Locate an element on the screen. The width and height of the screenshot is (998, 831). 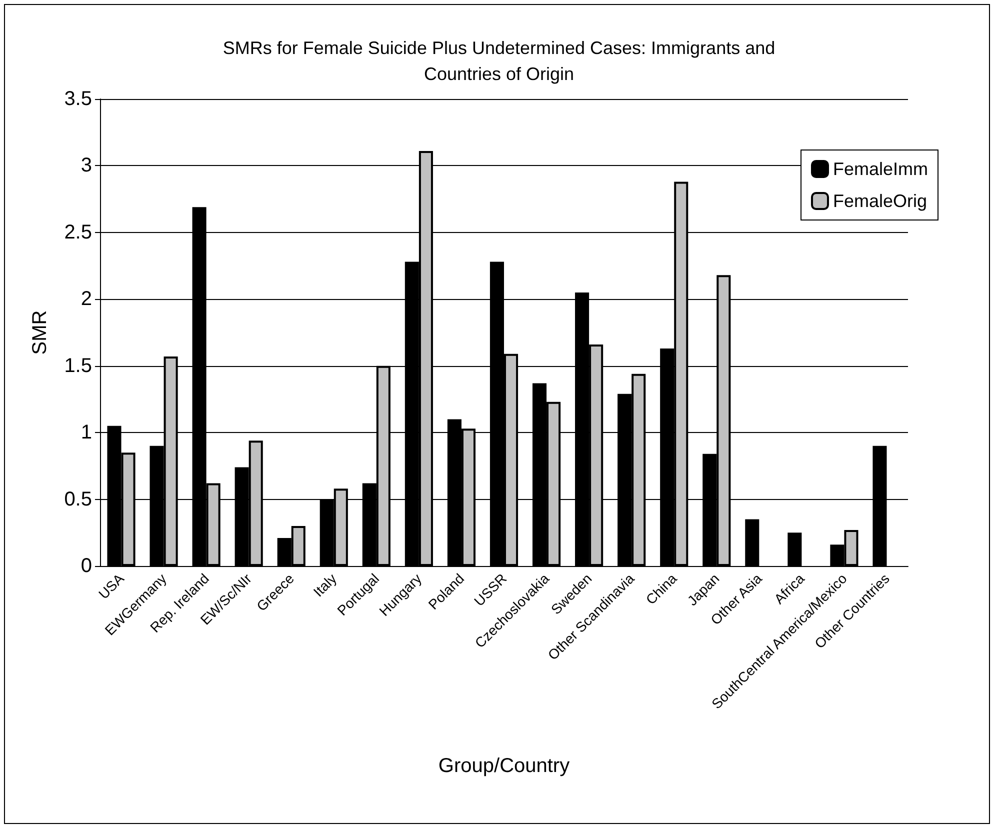
y-tick-label: 1 is located at coordinates (86, 433).